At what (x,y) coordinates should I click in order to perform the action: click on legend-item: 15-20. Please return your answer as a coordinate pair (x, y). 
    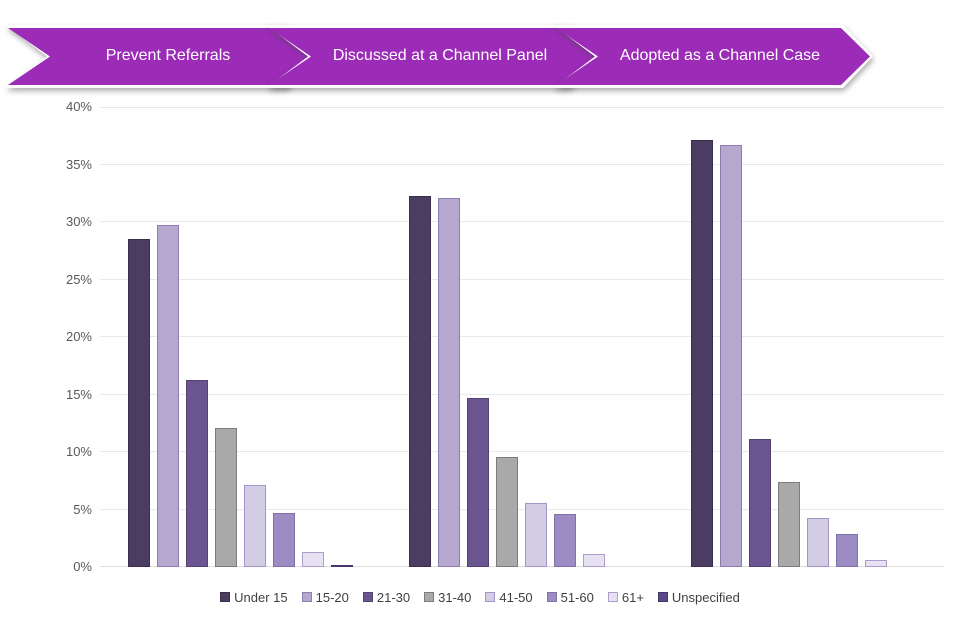
    Looking at the image, I should click on (325, 597).